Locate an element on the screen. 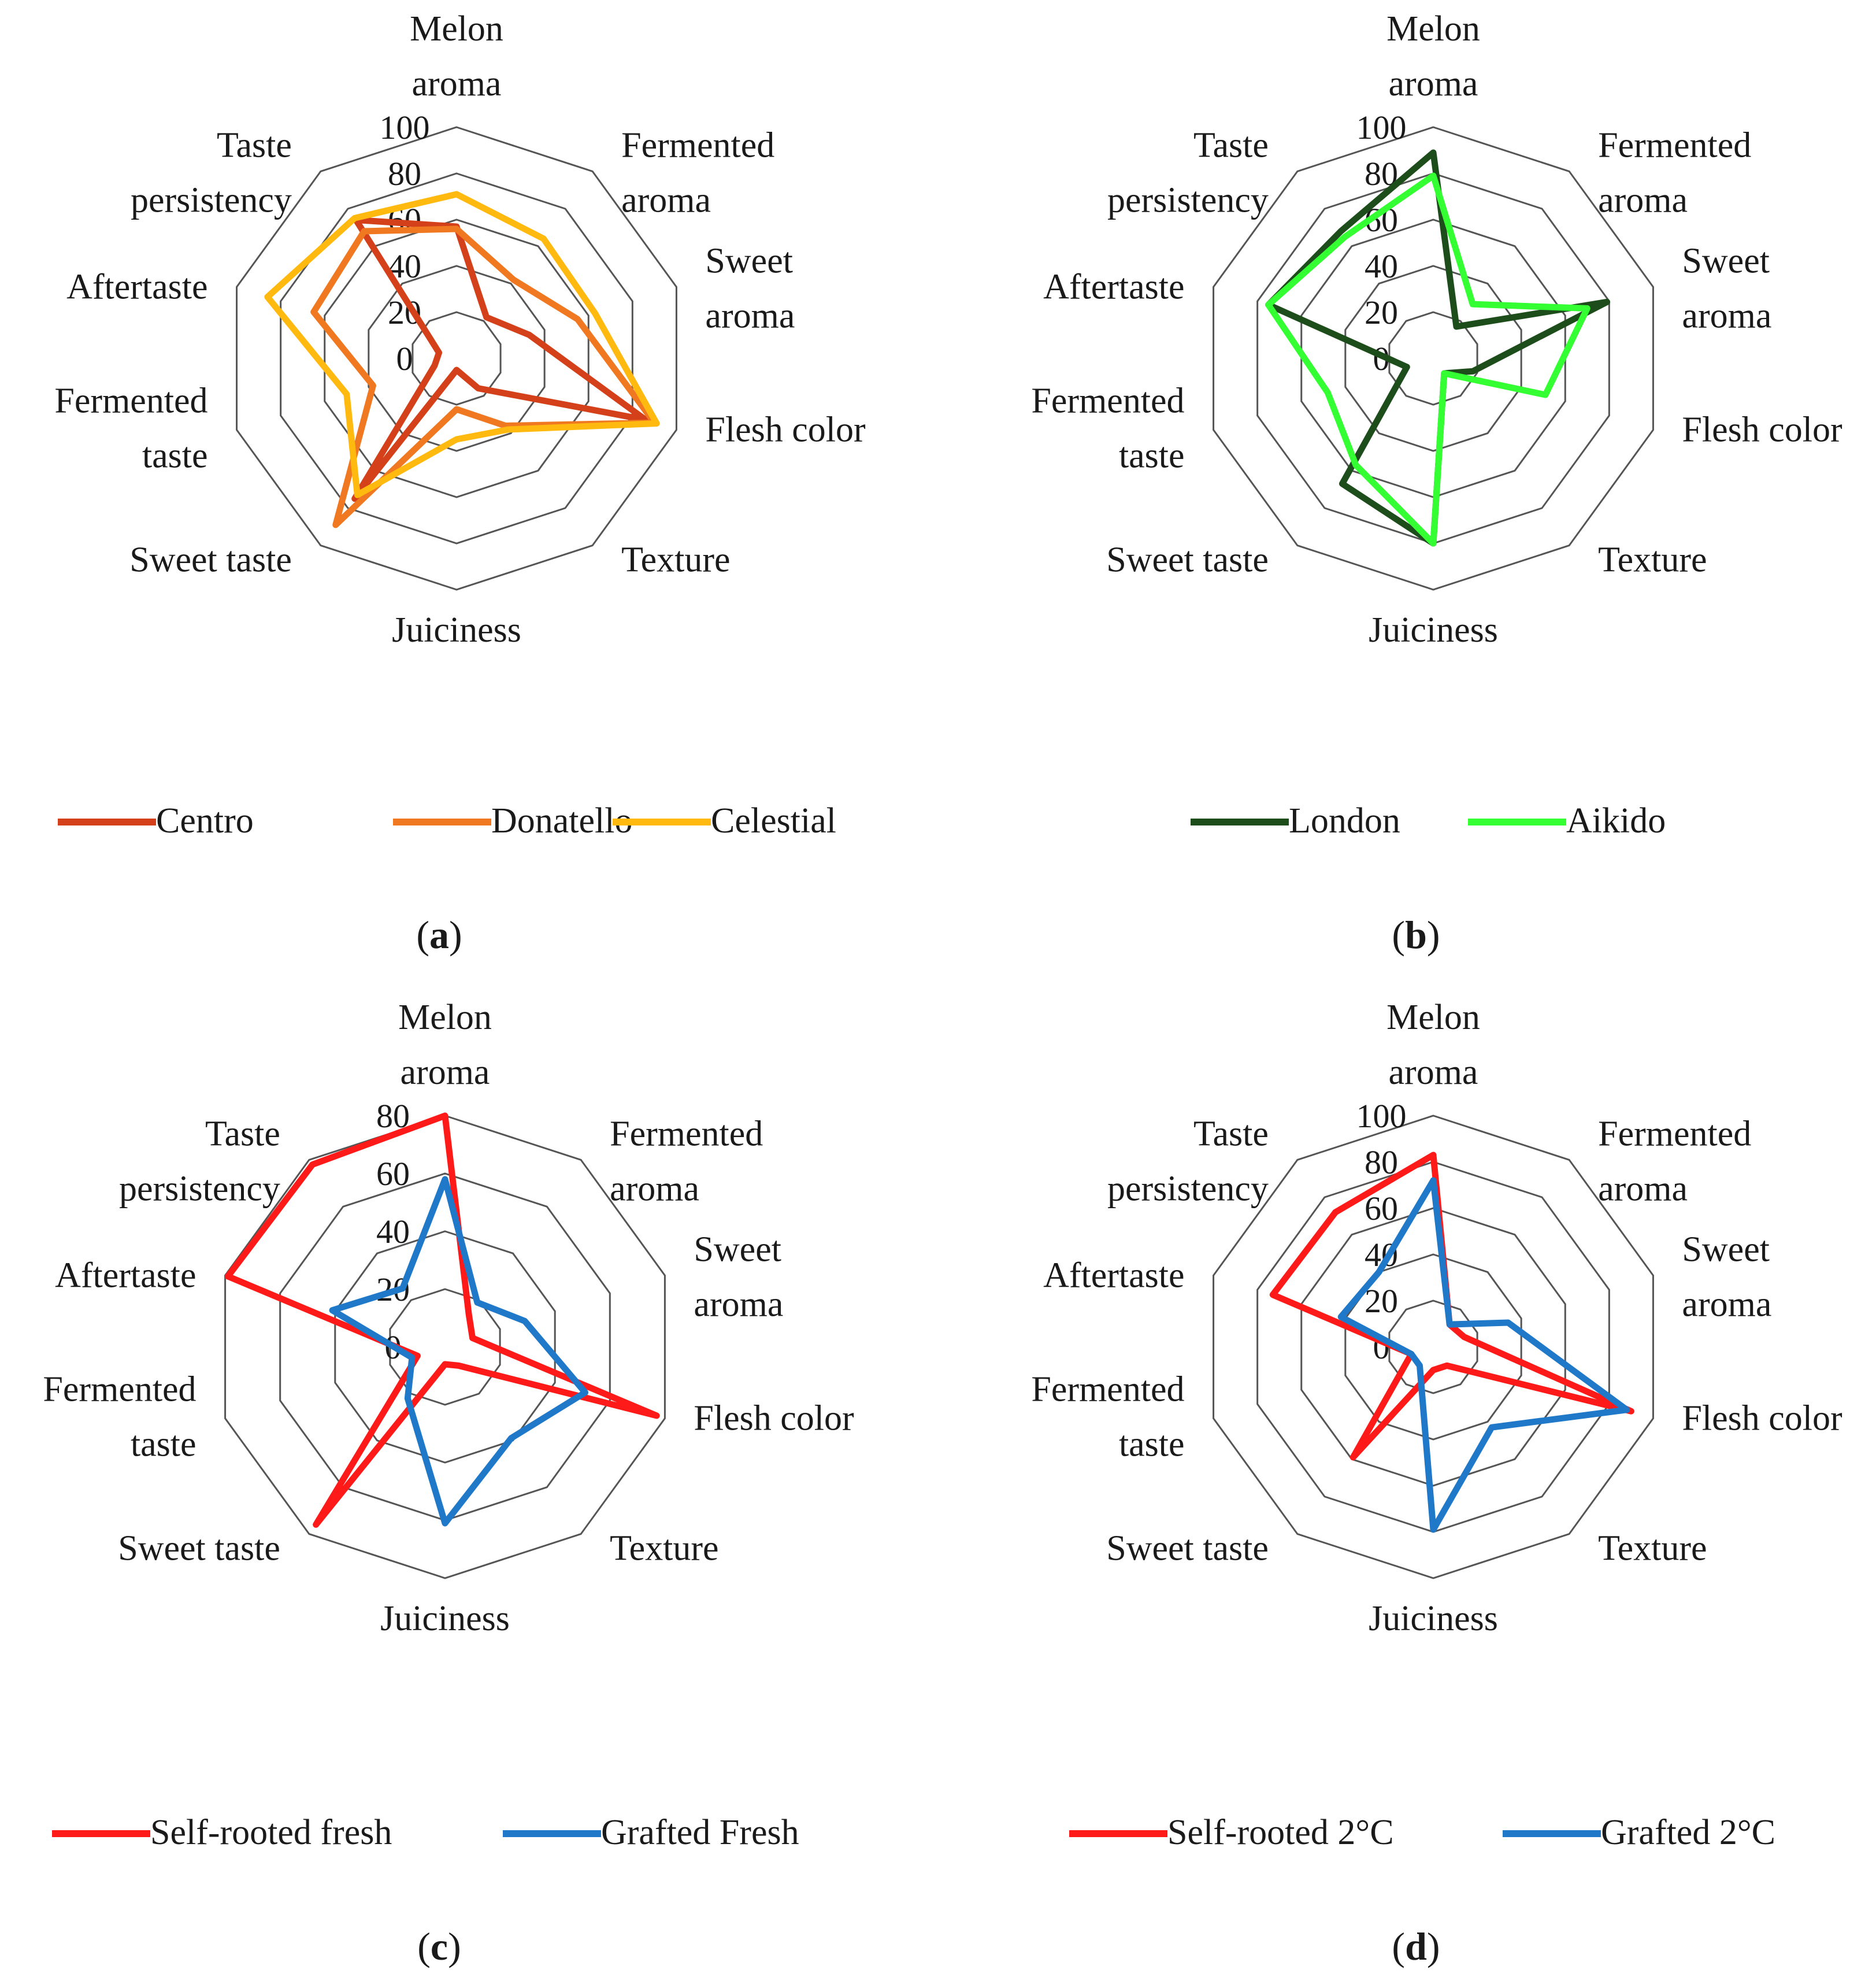 This screenshot has height=1988, width=1876. series-line-self-rooted-2c is located at coordinates (1451, 1307).